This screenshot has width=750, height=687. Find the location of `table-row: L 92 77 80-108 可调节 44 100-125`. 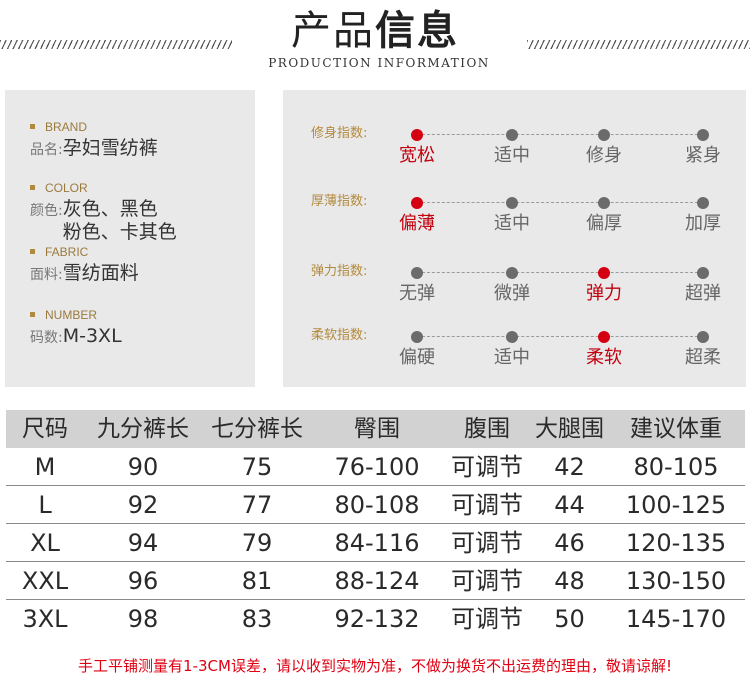

table-row: L 92 77 80-108 可调节 44 100-125 is located at coordinates (375, 505).